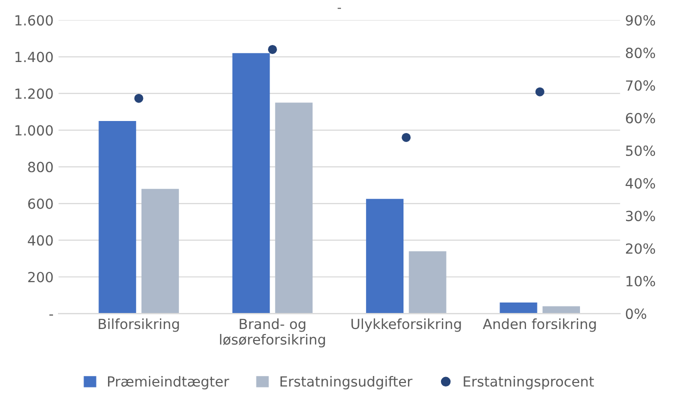 Image resolution: width=689 pixels, height=402 pixels. I want to click on y2-tick-label: 60%, so click(641, 118).